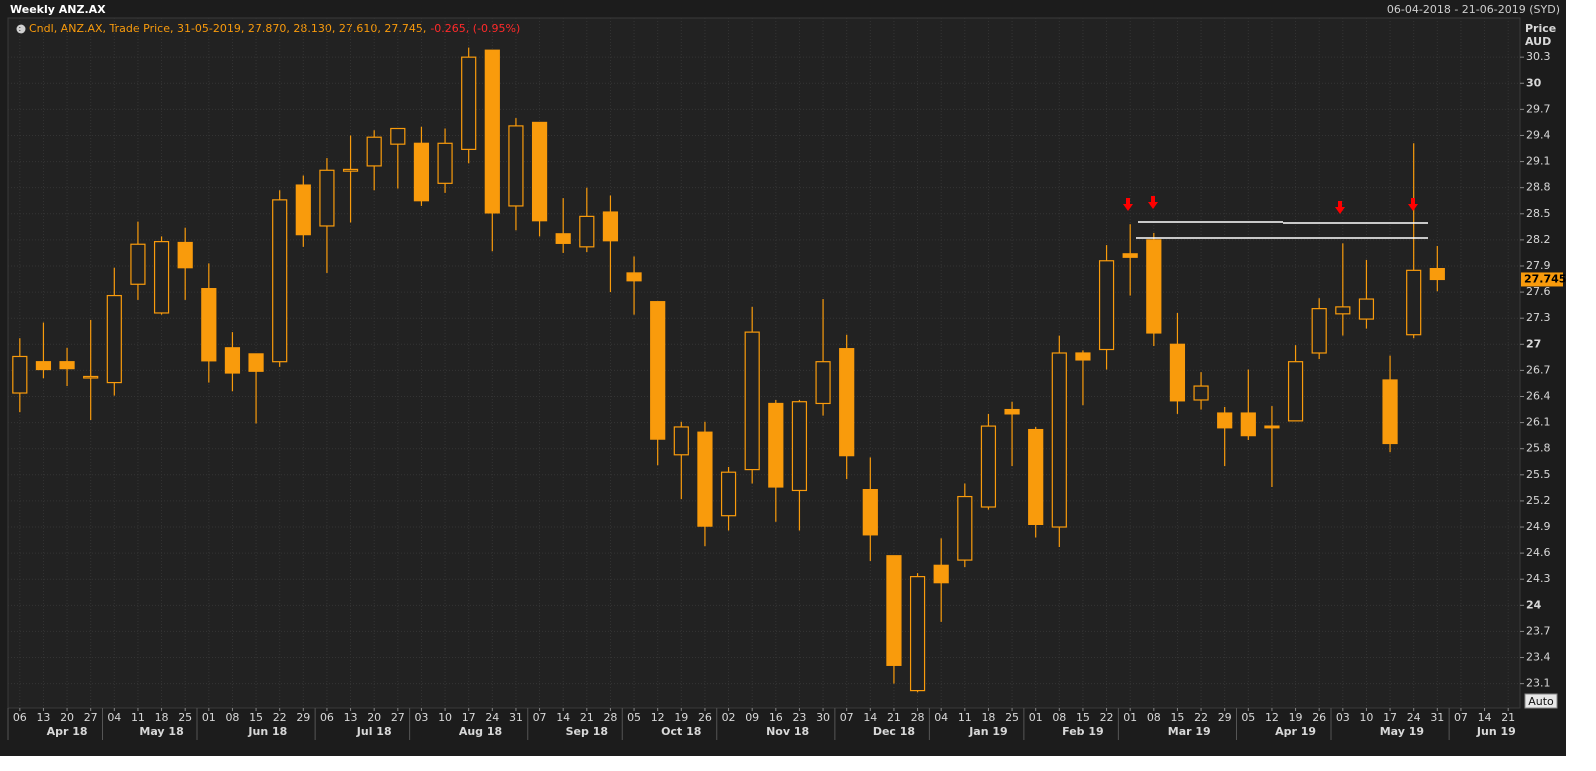 This screenshot has height=771, width=1596. What do you see at coordinates (823, 717) in the screenshot?
I see `x-tick-label: 30` at bounding box center [823, 717].